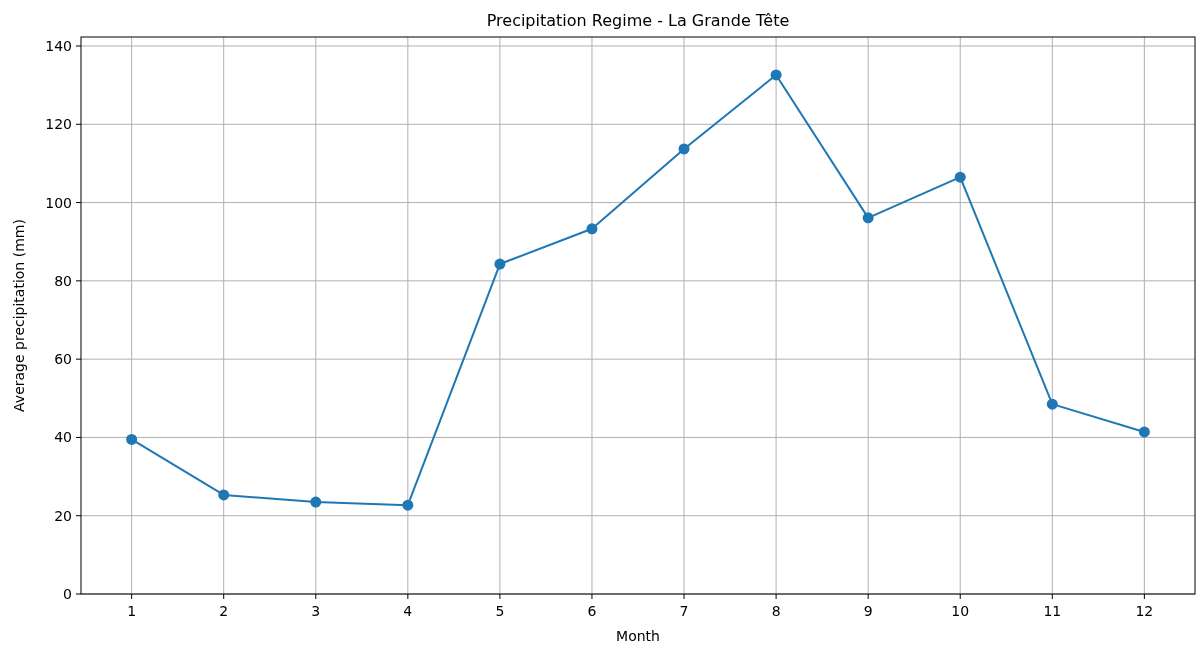 This screenshot has height=646, width=1196. What do you see at coordinates (67, 594) in the screenshot?
I see `y-tick-label: 0` at bounding box center [67, 594].